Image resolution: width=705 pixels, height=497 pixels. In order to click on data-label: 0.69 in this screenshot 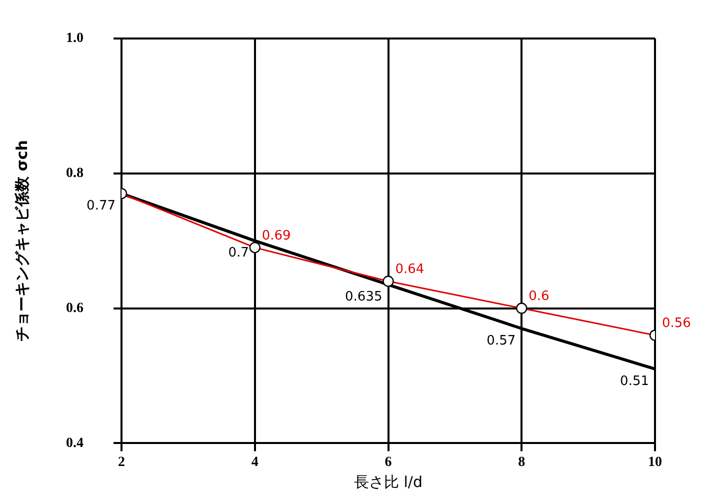, I will do `click(276, 236)`.